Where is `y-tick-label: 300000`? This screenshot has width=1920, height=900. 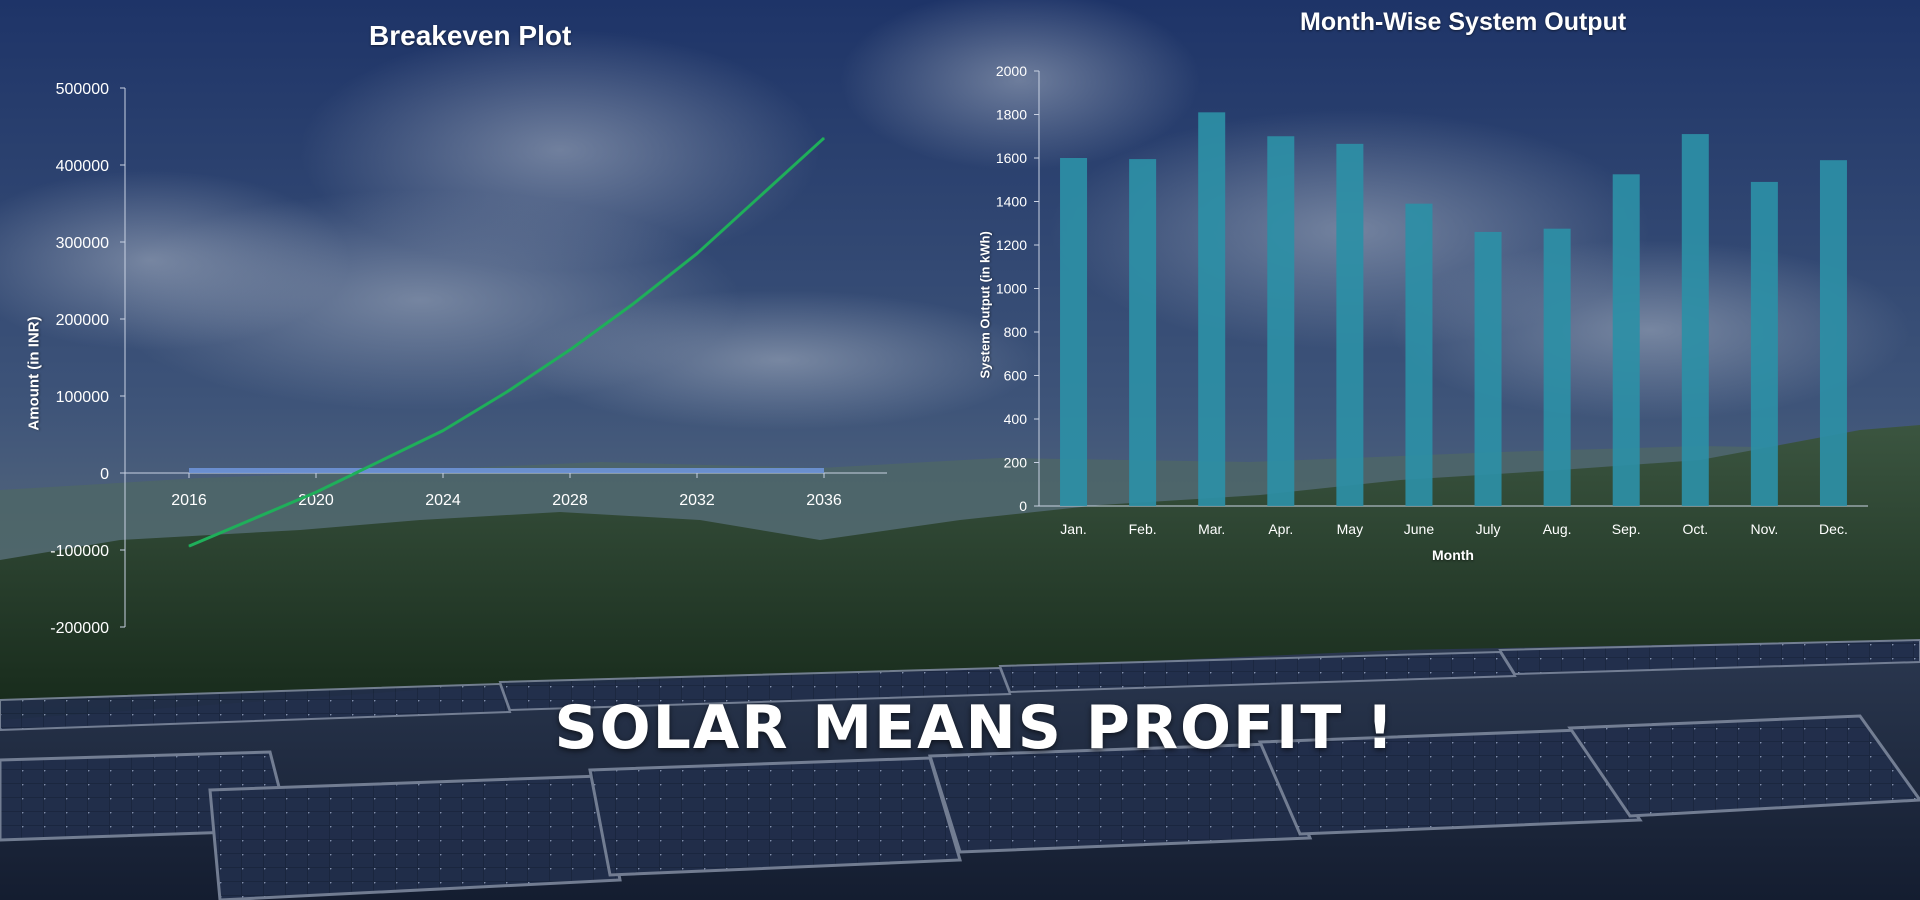 y-tick-label: 300000 is located at coordinates (82, 243).